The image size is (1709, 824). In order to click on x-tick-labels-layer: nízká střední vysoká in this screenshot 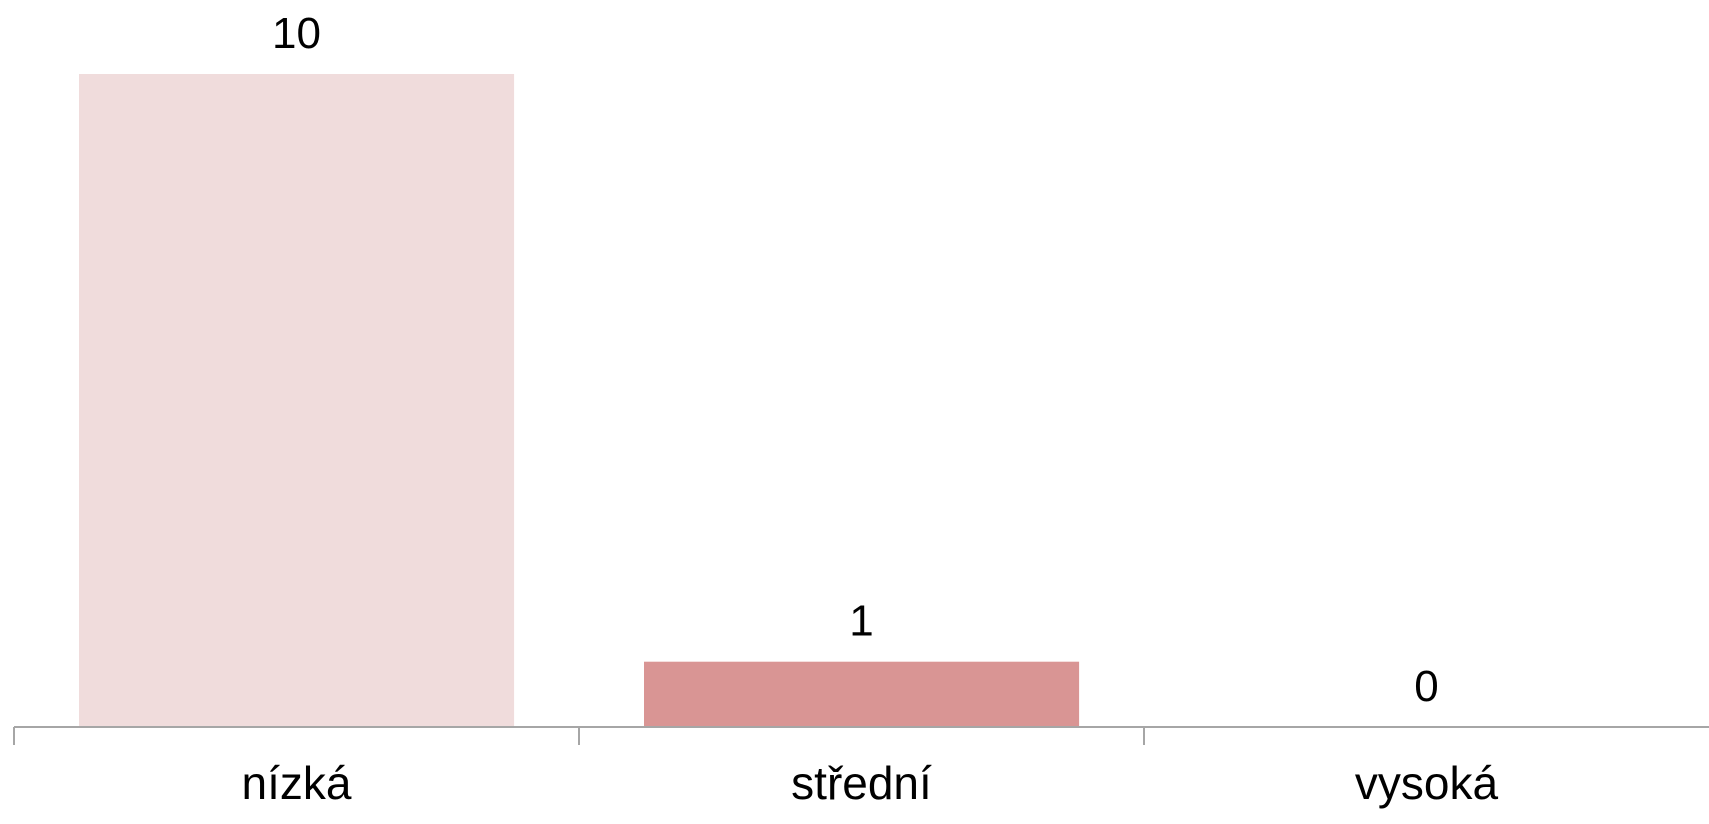, I will do `click(870, 783)`.